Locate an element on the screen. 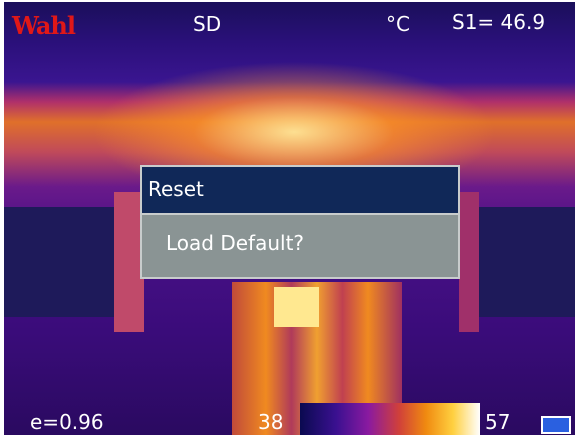 The width and height of the screenshot is (579, 437). thermal-hotspot is located at coordinates (296, 307).